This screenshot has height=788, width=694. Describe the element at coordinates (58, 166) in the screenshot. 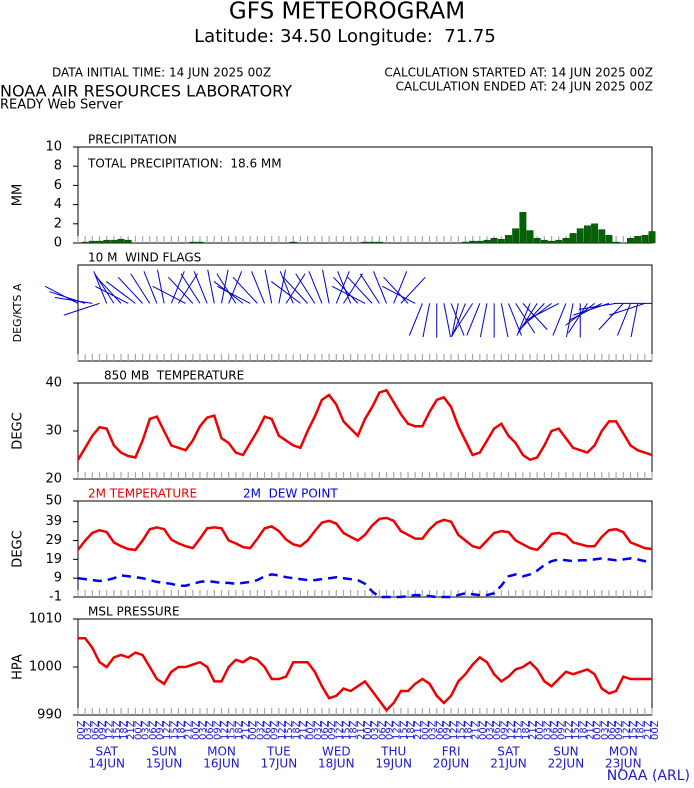

I see `y-tick-label: 8` at that location.